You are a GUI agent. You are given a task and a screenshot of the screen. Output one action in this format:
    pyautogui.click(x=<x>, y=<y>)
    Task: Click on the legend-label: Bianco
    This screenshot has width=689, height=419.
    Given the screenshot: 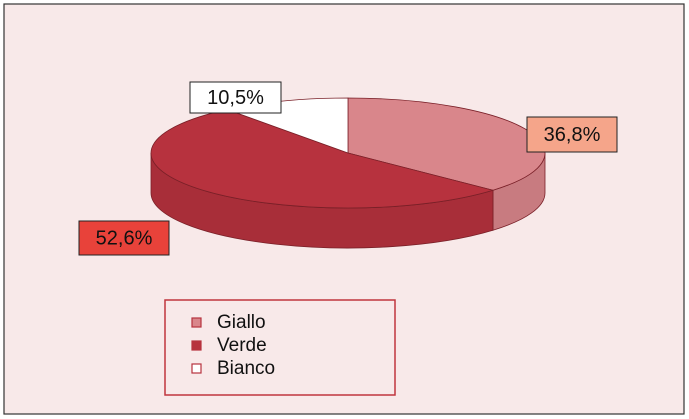 What is the action you would take?
    pyautogui.click(x=246, y=368)
    